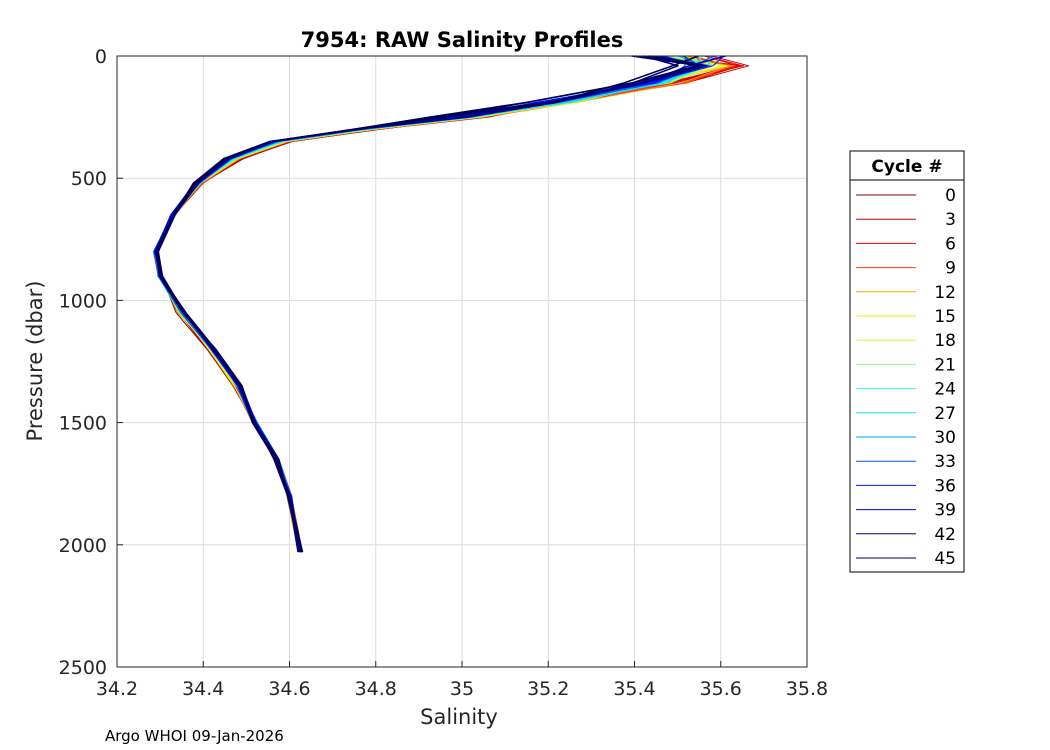 The width and height of the screenshot is (1050, 750). What do you see at coordinates (89, 179) in the screenshot?
I see `y-tick-label: 500` at bounding box center [89, 179].